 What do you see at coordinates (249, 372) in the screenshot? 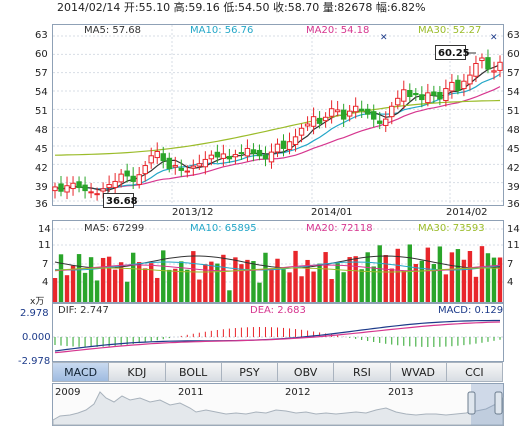
I see `tab-psy: PSY` at bounding box center [249, 372].